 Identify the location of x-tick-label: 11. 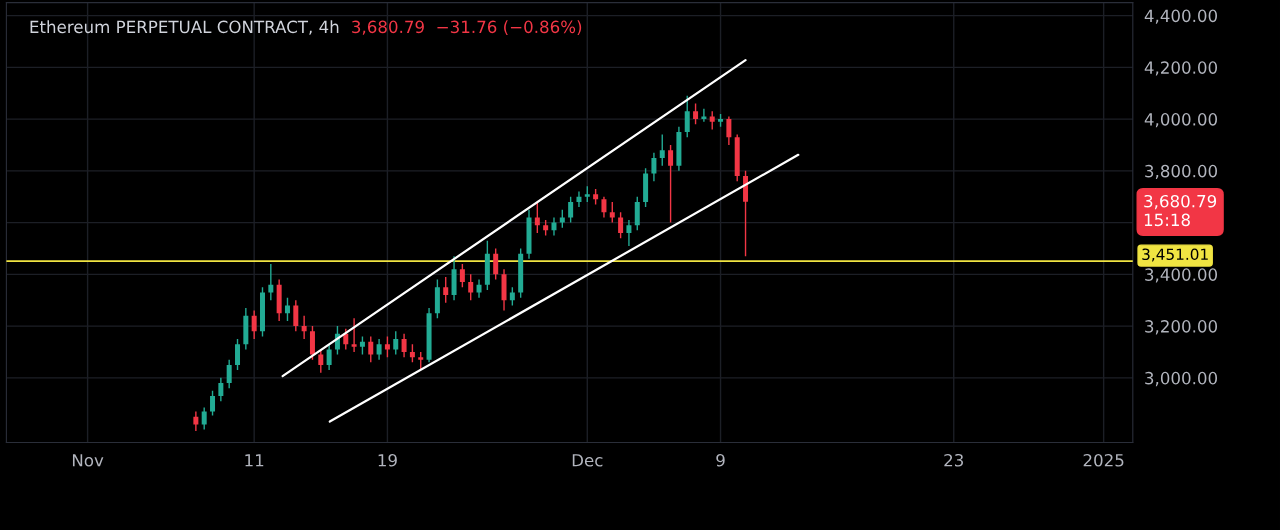
(254, 460).